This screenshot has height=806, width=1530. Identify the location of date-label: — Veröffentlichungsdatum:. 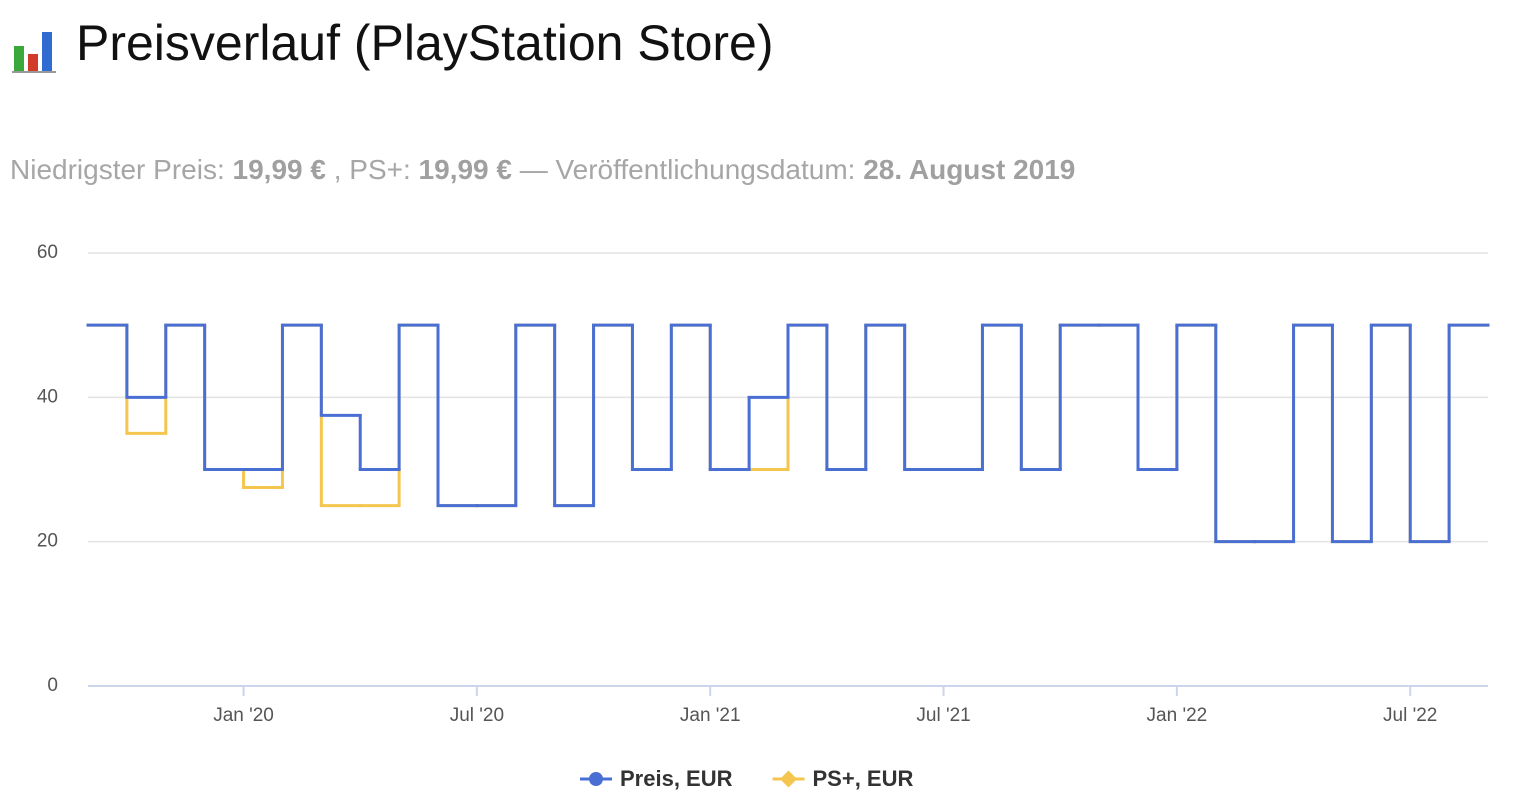
(687, 169).